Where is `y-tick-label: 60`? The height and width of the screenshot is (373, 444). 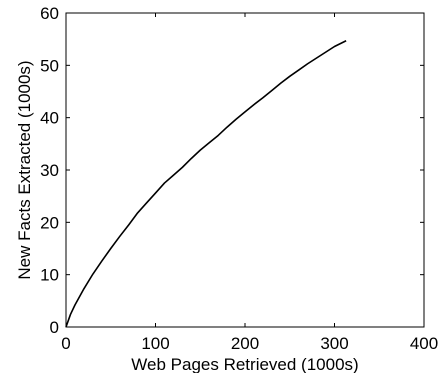 y-tick-label: 60 is located at coordinates (49, 13).